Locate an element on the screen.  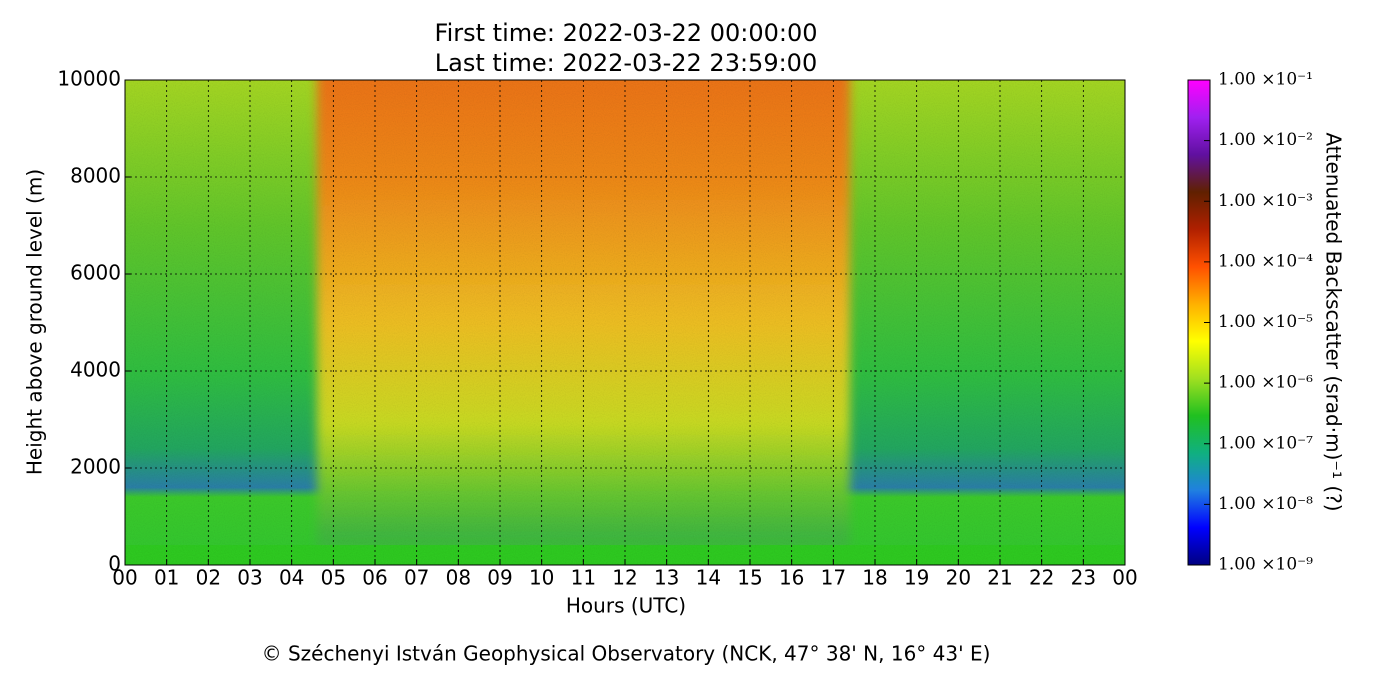
x-tick-label: 08 is located at coordinates (458, 578).